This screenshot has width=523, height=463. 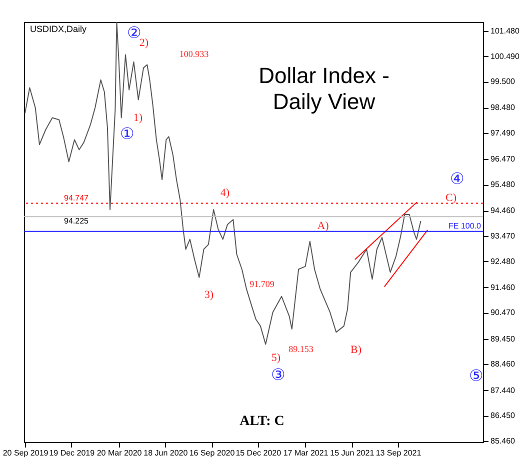 What do you see at coordinates (262, 421) in the screenshot?
I see `annotation: ALT: C` at bounding box center [262, 421].